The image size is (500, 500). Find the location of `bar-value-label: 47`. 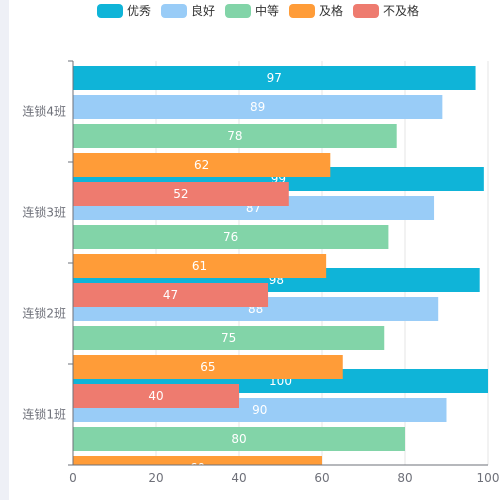

bar-value-label: 47 is located at coordinates (170, 295).